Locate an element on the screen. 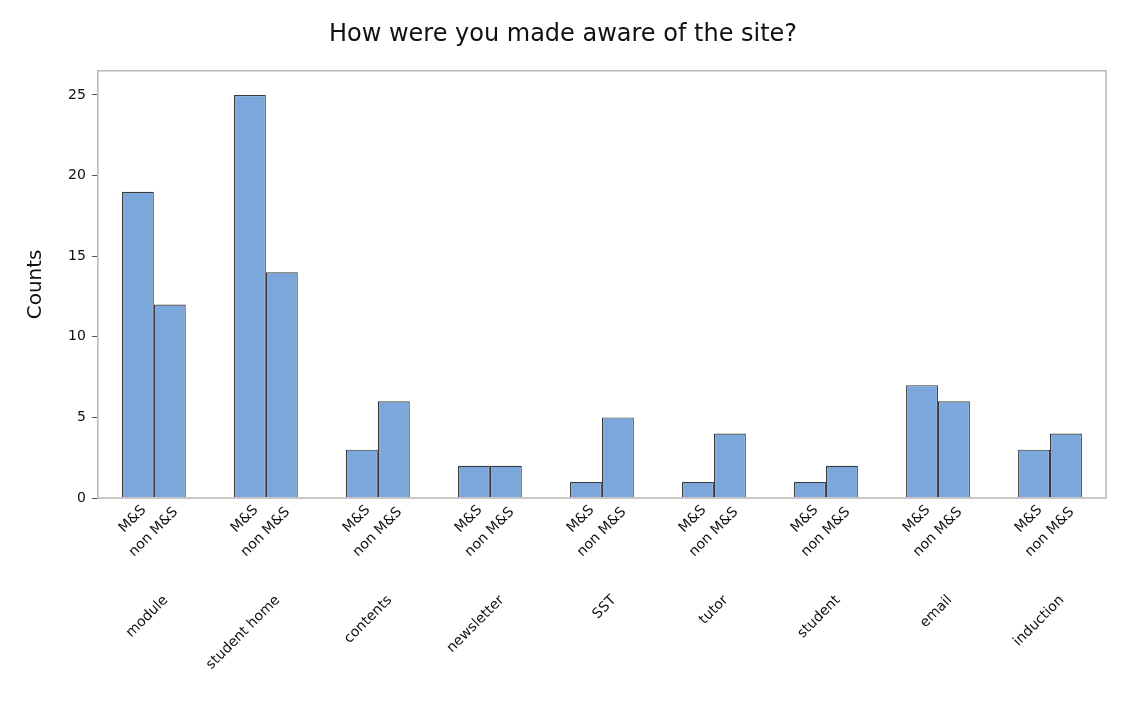 The width and height of the screenshot is (1144, 711). y-tick-label: 15 is located at coordinates (76, 254).